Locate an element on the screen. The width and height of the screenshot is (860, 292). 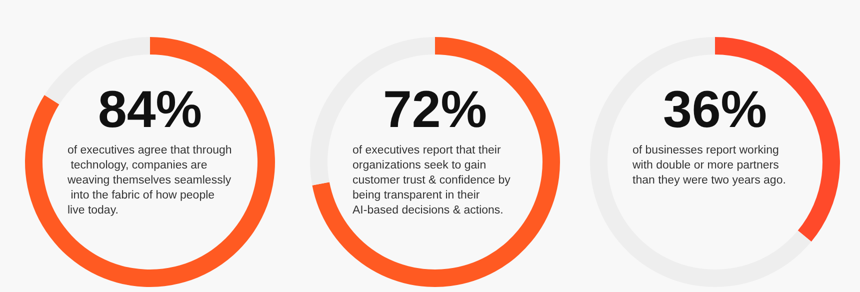
data-label: 72% is located at coordinates (435, 110).